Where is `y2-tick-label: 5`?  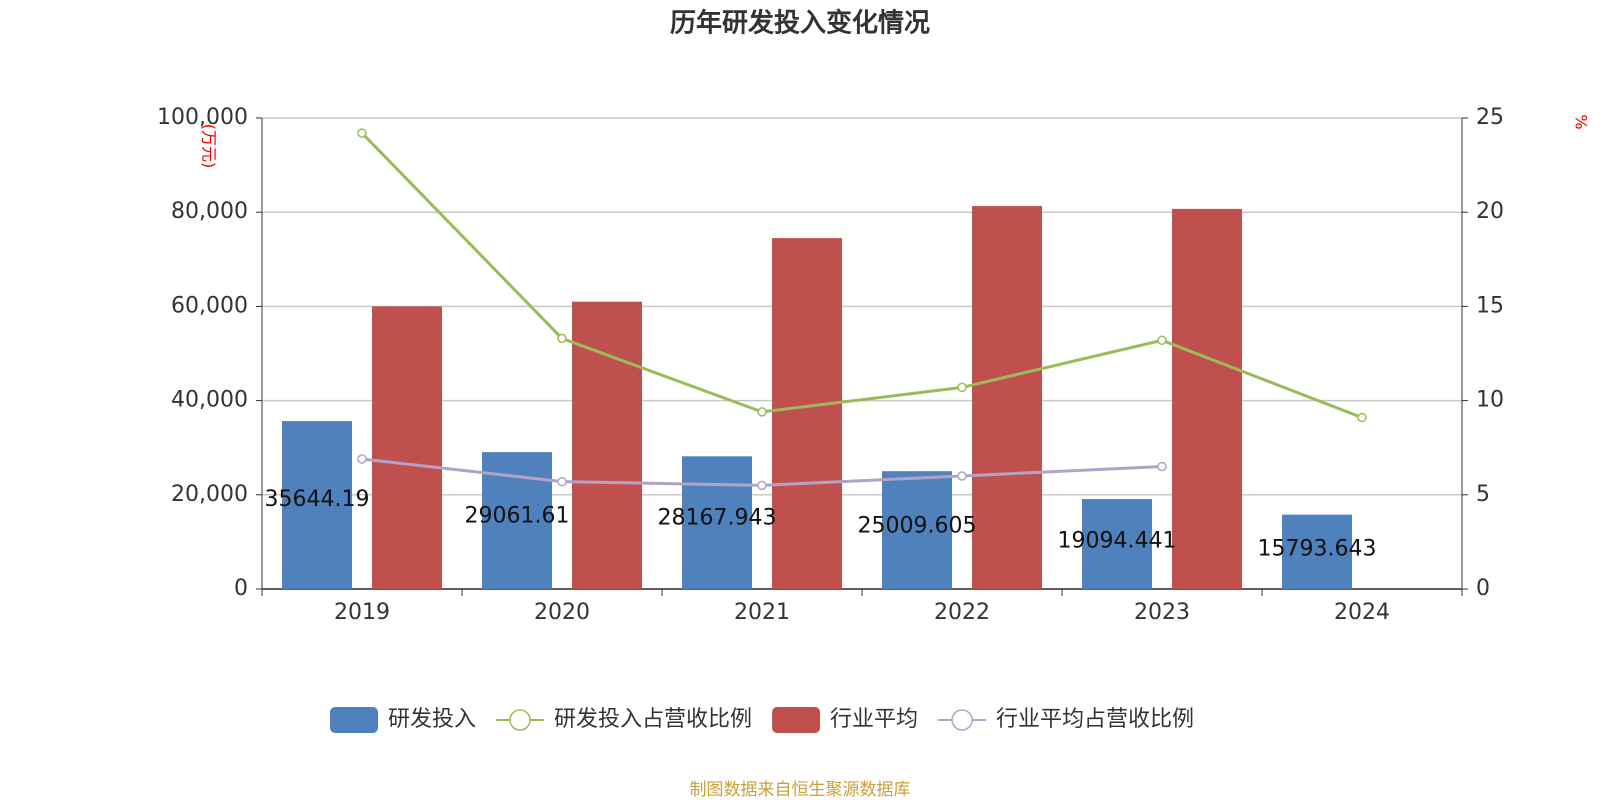 y2-tick-label: 5 is located at coordinates (1483, 494).